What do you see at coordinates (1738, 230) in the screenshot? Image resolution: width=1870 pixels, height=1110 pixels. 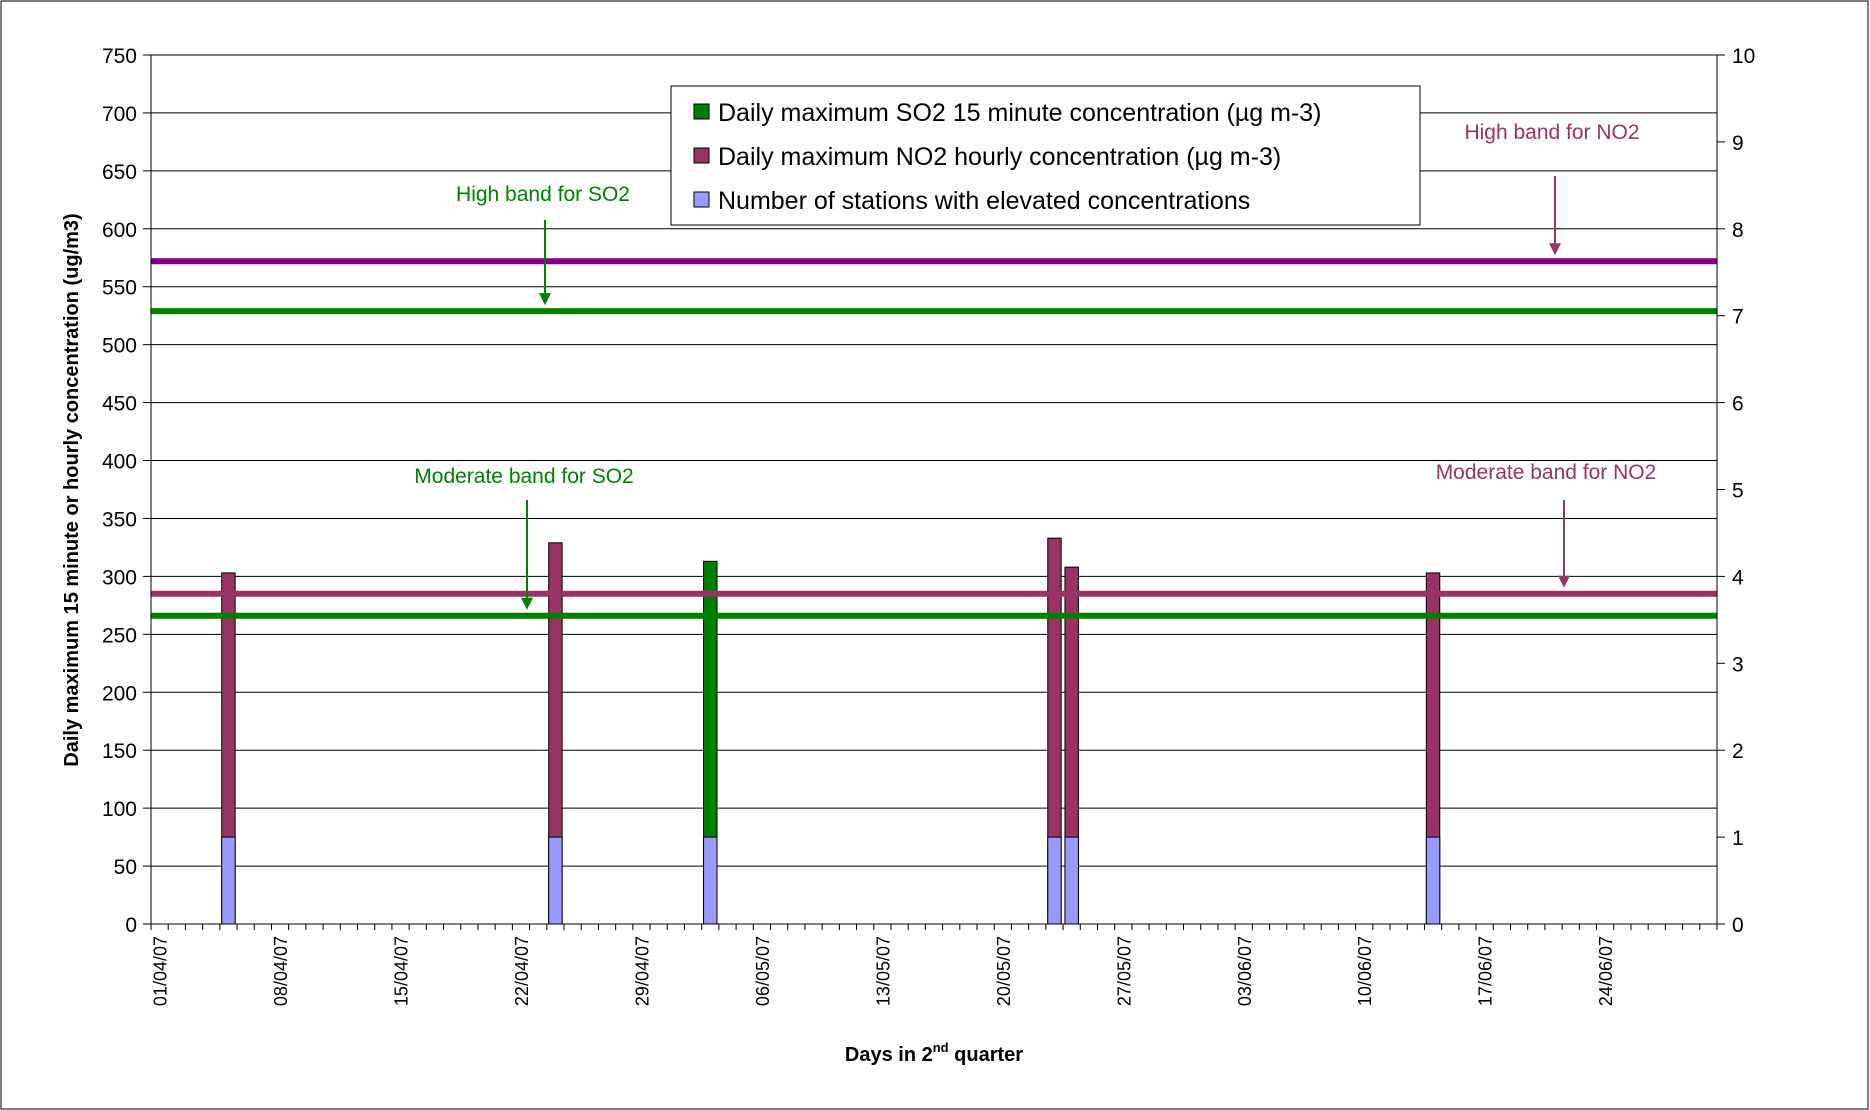 I see `right-tick-label: 8` at bounding box center [1738, 230].